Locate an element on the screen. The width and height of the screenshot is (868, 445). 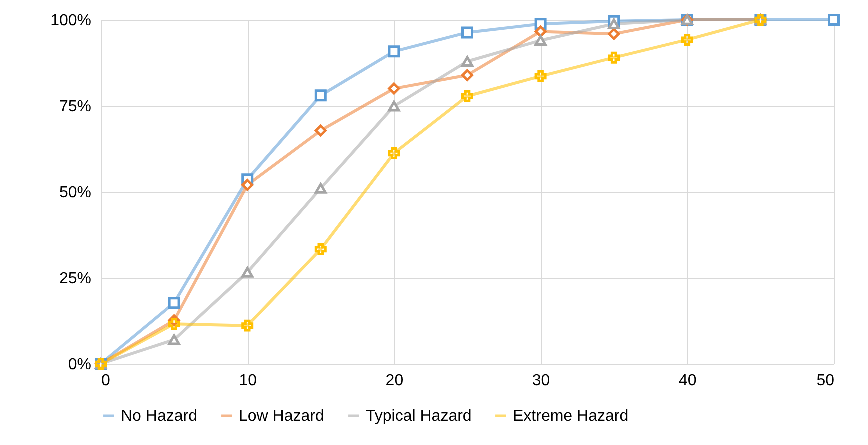
legend-label: Low Hazard is located at coordinates (281, 416).